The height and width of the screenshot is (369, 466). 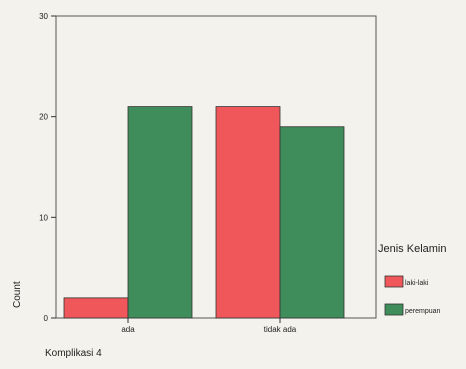 What do you see at coordinates (209, 326) in the screenshot?
I see `x-axis: ada tidak ada` at bounding box center [209, 326].